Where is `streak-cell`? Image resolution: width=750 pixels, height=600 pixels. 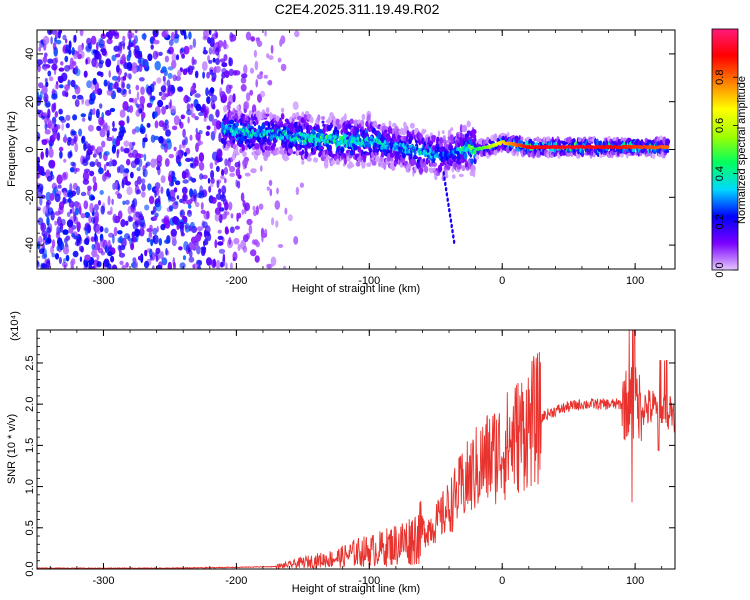 streak-cell is located at coordinates (451, 220).